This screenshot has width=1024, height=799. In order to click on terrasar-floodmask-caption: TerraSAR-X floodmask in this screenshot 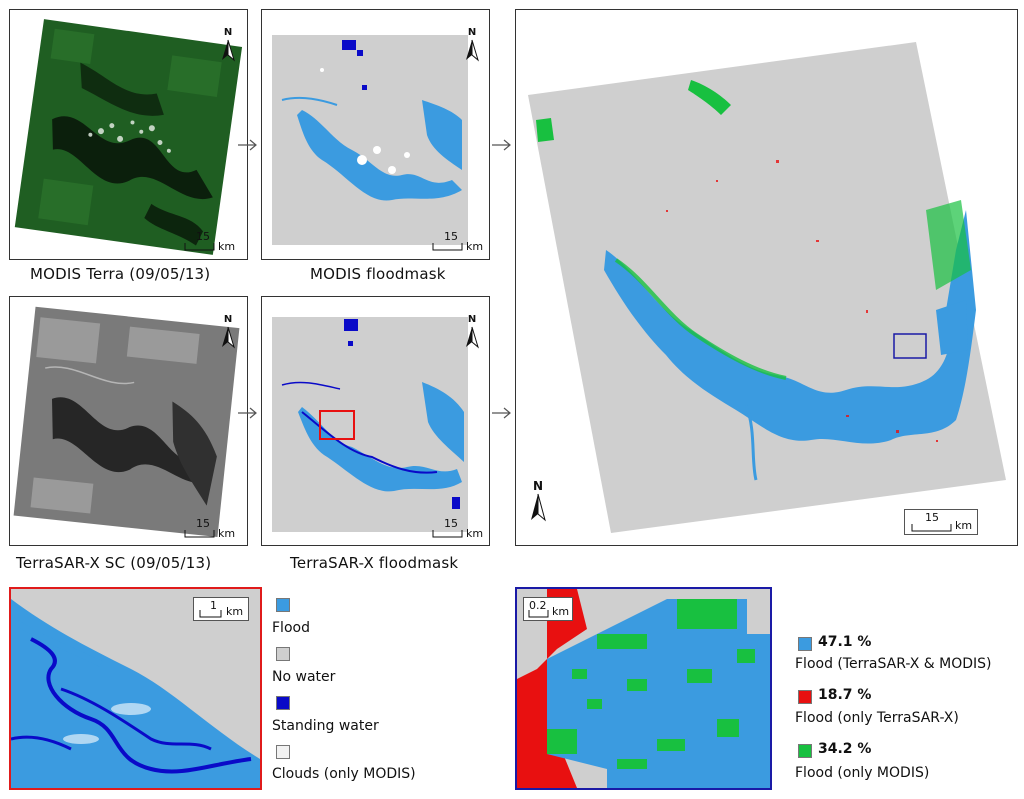, I will do `click(374, 563)`.